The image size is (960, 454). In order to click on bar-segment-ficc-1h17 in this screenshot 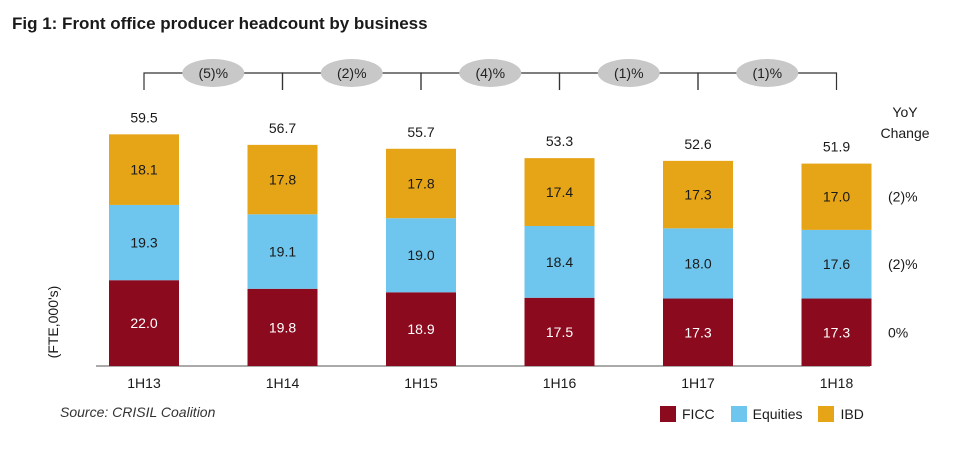, I will do `click(698, 332)`.